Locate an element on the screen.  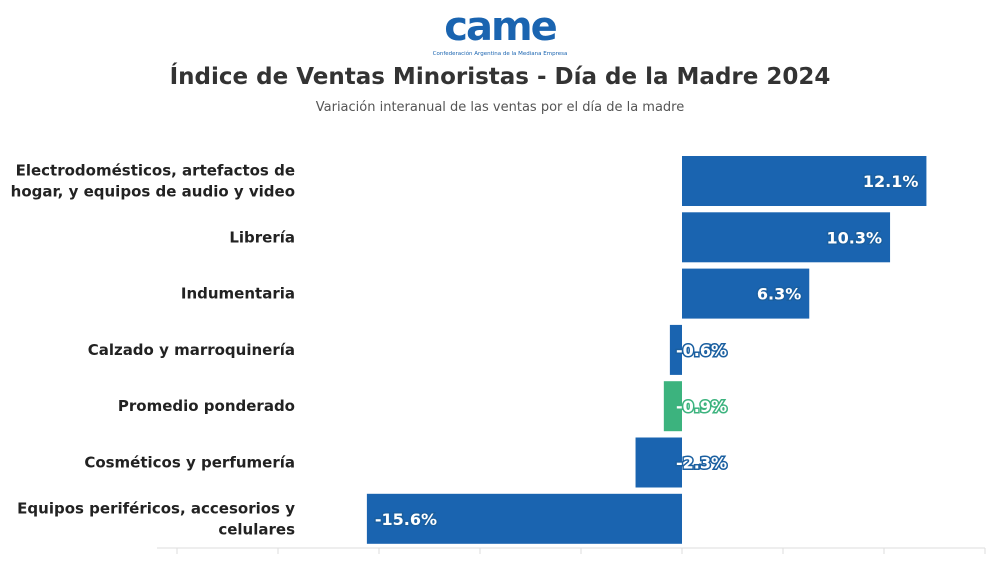
data-label: 6.3% is located at coordinates (779, 294).